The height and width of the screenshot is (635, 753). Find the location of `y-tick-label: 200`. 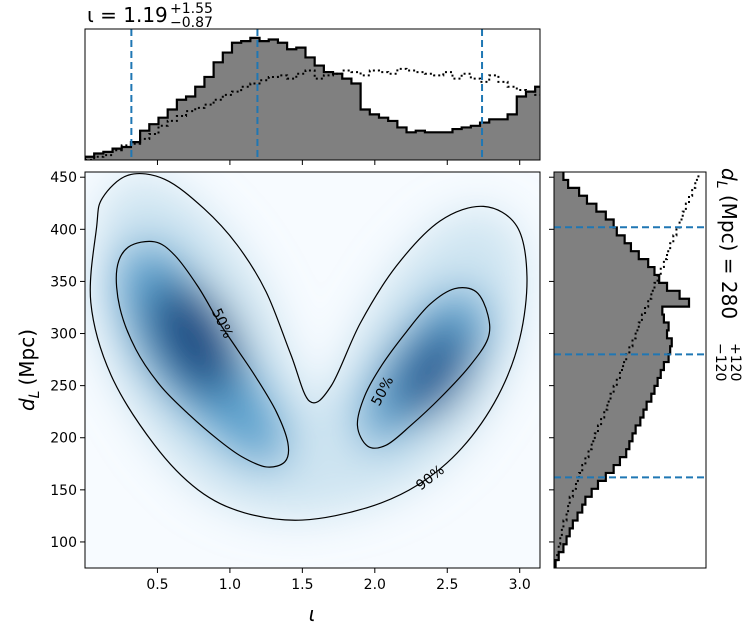

y-tick-label: 200 is located at coordinates (63, 439).